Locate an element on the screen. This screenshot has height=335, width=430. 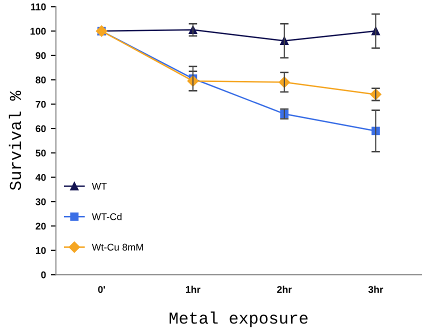
x-tick-label: 1hr is located at coordinates (193, 289).